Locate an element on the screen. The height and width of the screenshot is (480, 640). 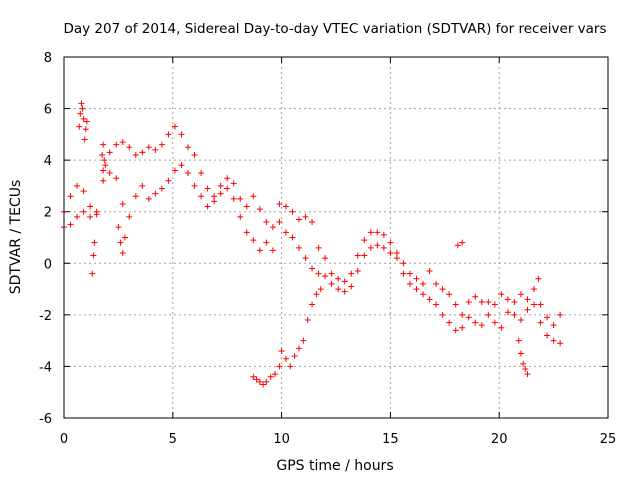
x-tick-label: 5 is located at coordinates (173, 439).